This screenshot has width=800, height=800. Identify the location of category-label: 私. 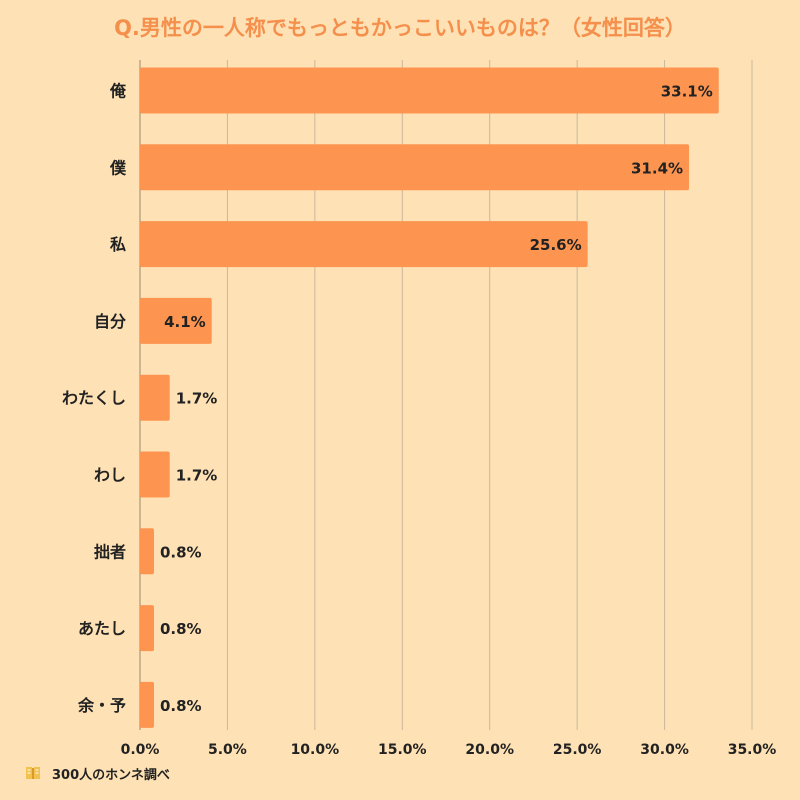
(118, 244).